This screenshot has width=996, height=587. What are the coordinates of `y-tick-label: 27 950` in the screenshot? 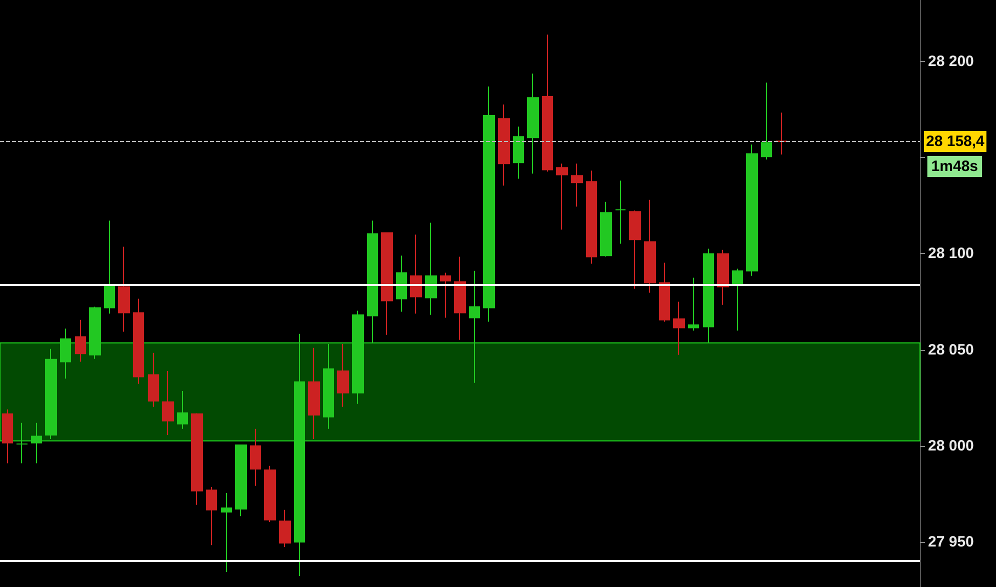 It's located at (951, 542).